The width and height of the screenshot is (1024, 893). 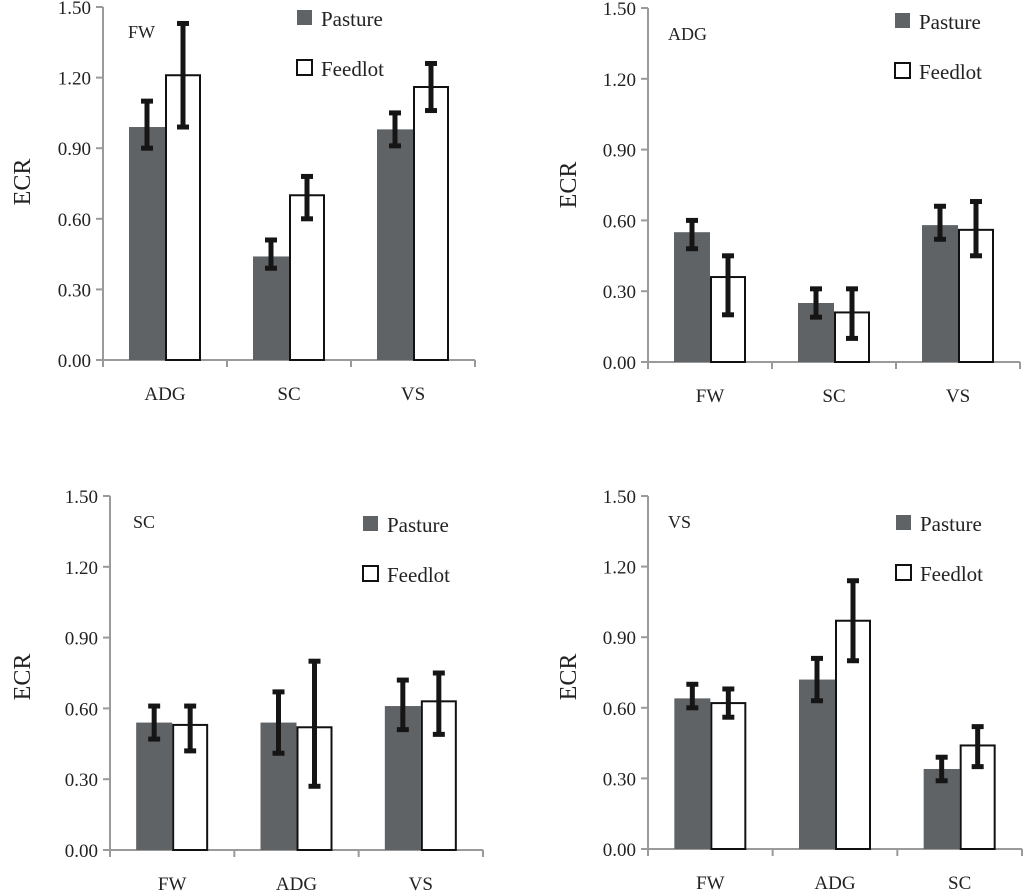 What do you see at coordinates (687, 34) in the screenshot?
I see `panel-label: ADG` at bounding box center [687, 34].